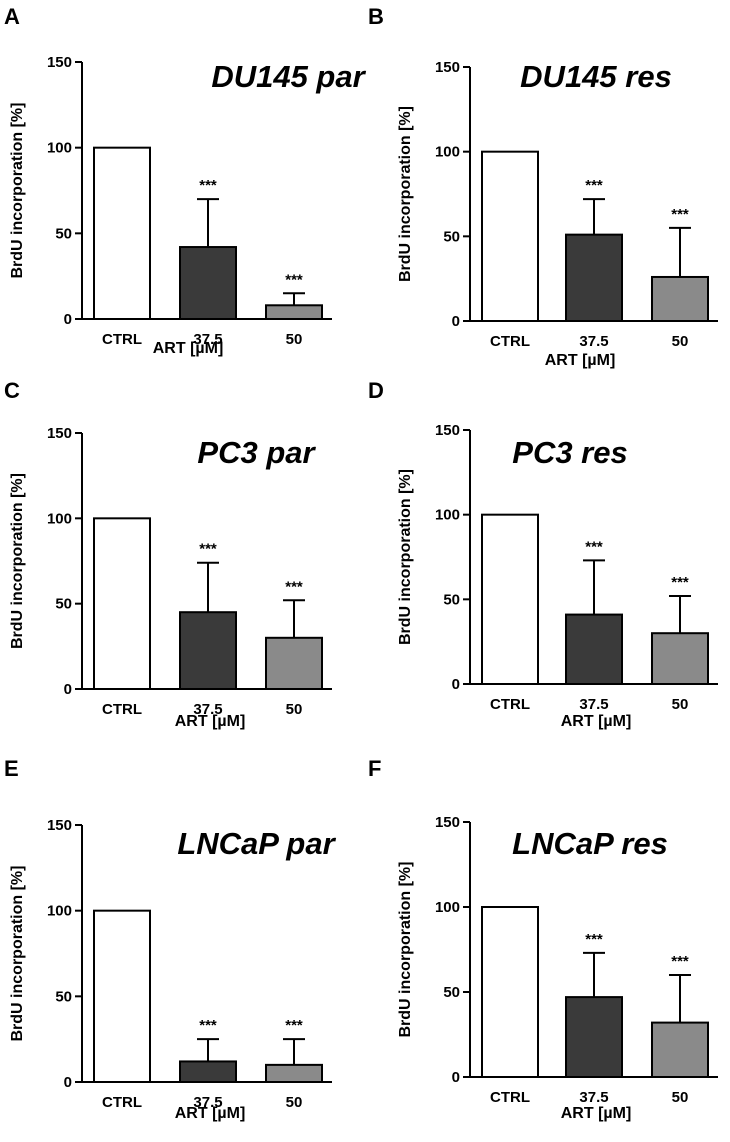 This screenshot has height=1142, width=730. I want to click on x-tick-label-d: 50, so click(680, 704).